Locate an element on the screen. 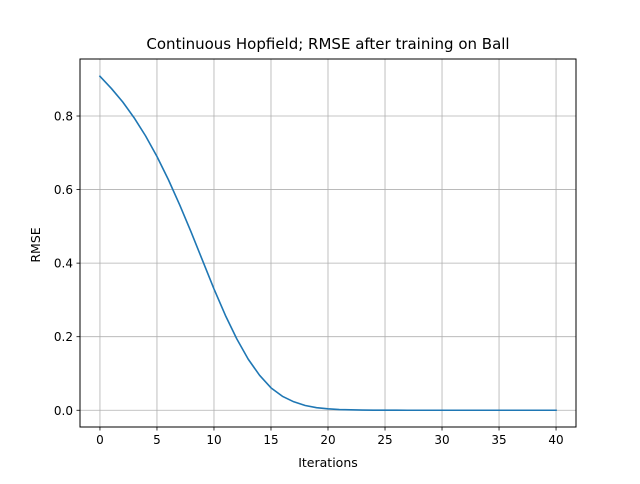 The image size is (640, 484). y-tick-label: 0.6 is located at coordinates (63, 190).